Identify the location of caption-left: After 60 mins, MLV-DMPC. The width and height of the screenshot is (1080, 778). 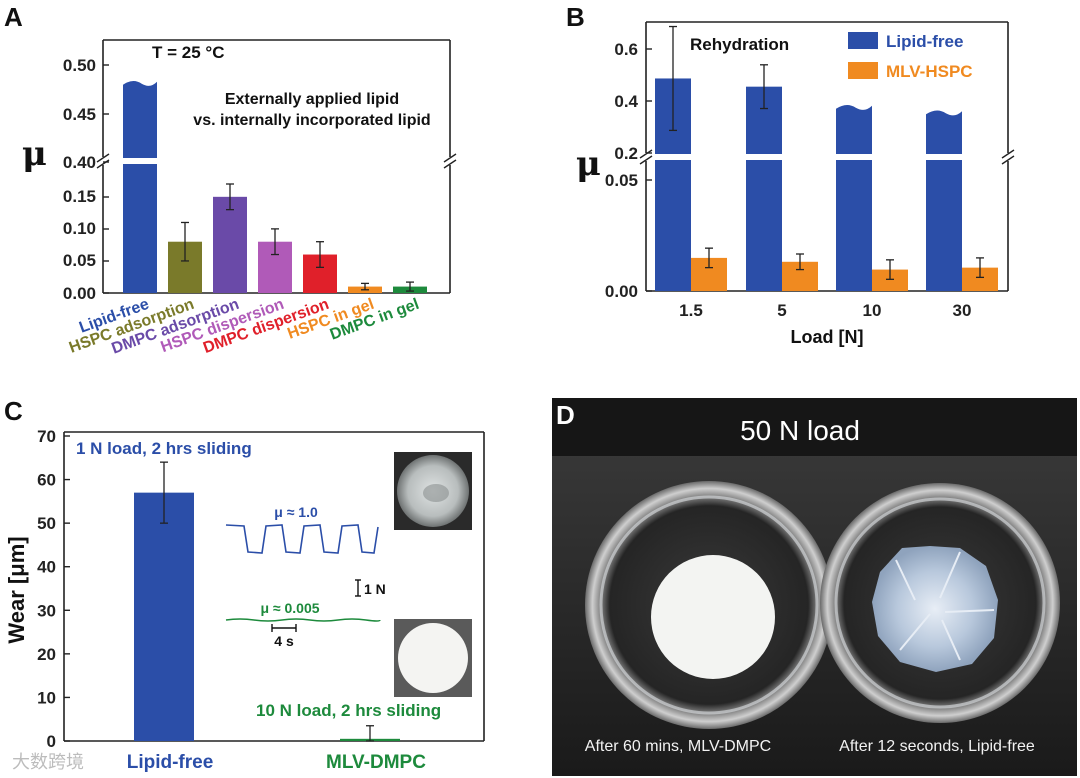
(678, 746).